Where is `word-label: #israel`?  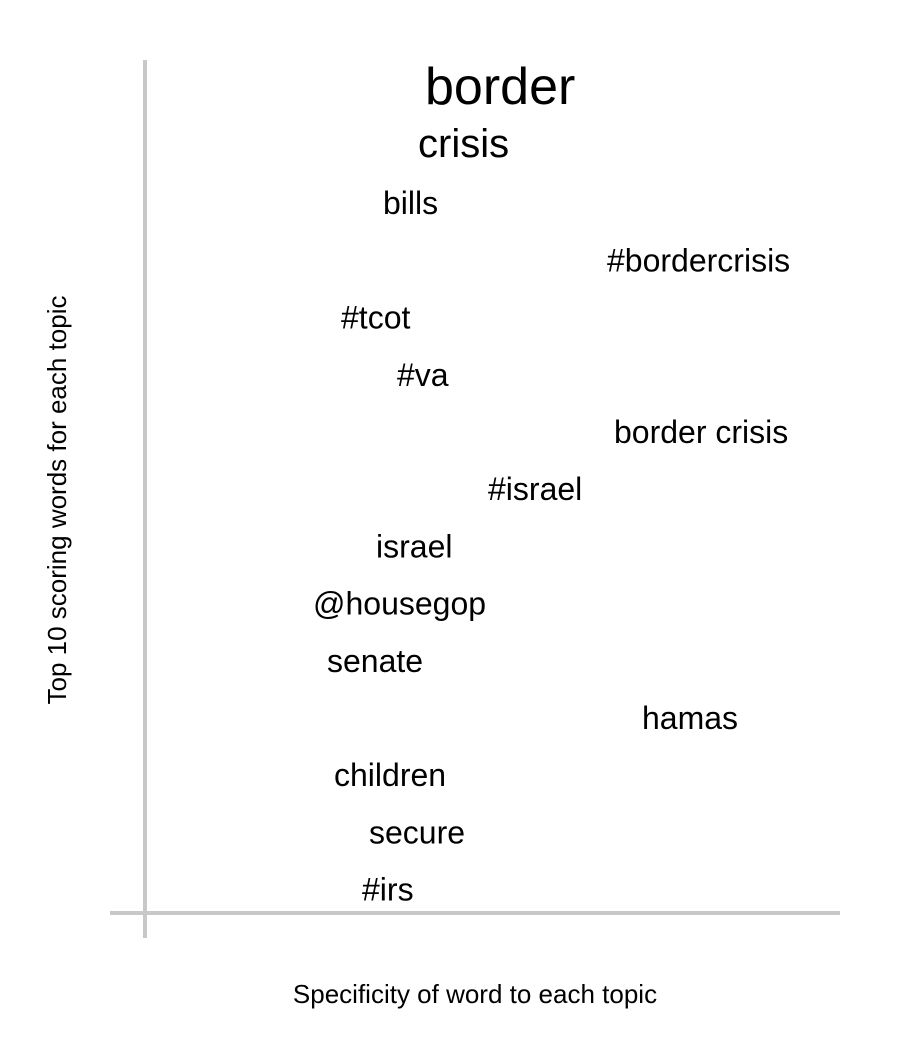 word-label: #israel is located at coordinates (535, 489).